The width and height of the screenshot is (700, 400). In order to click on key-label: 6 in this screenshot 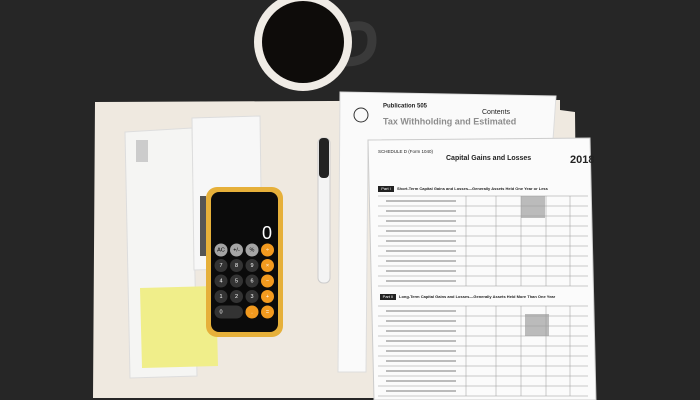, I will do `click(251, 281)`.